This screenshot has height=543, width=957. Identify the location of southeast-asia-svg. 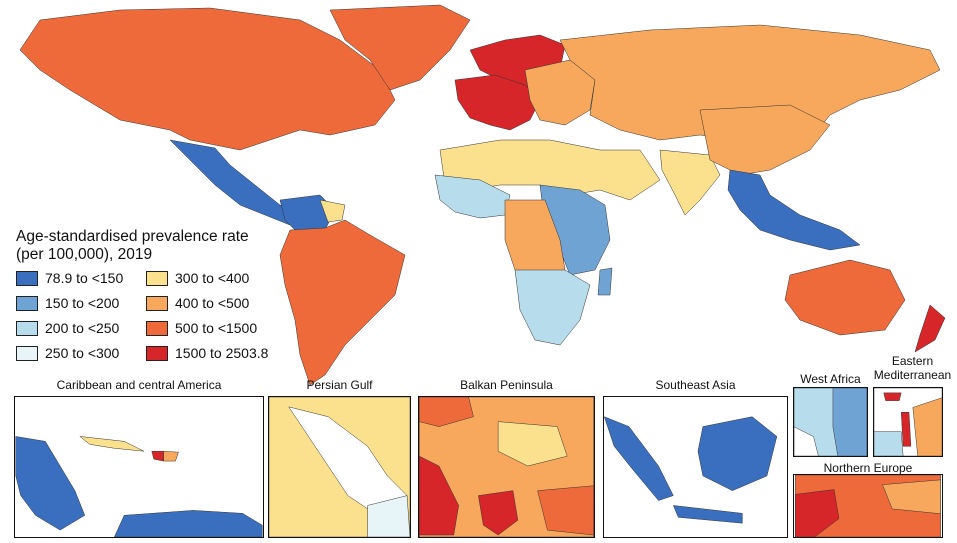
(691, 470).